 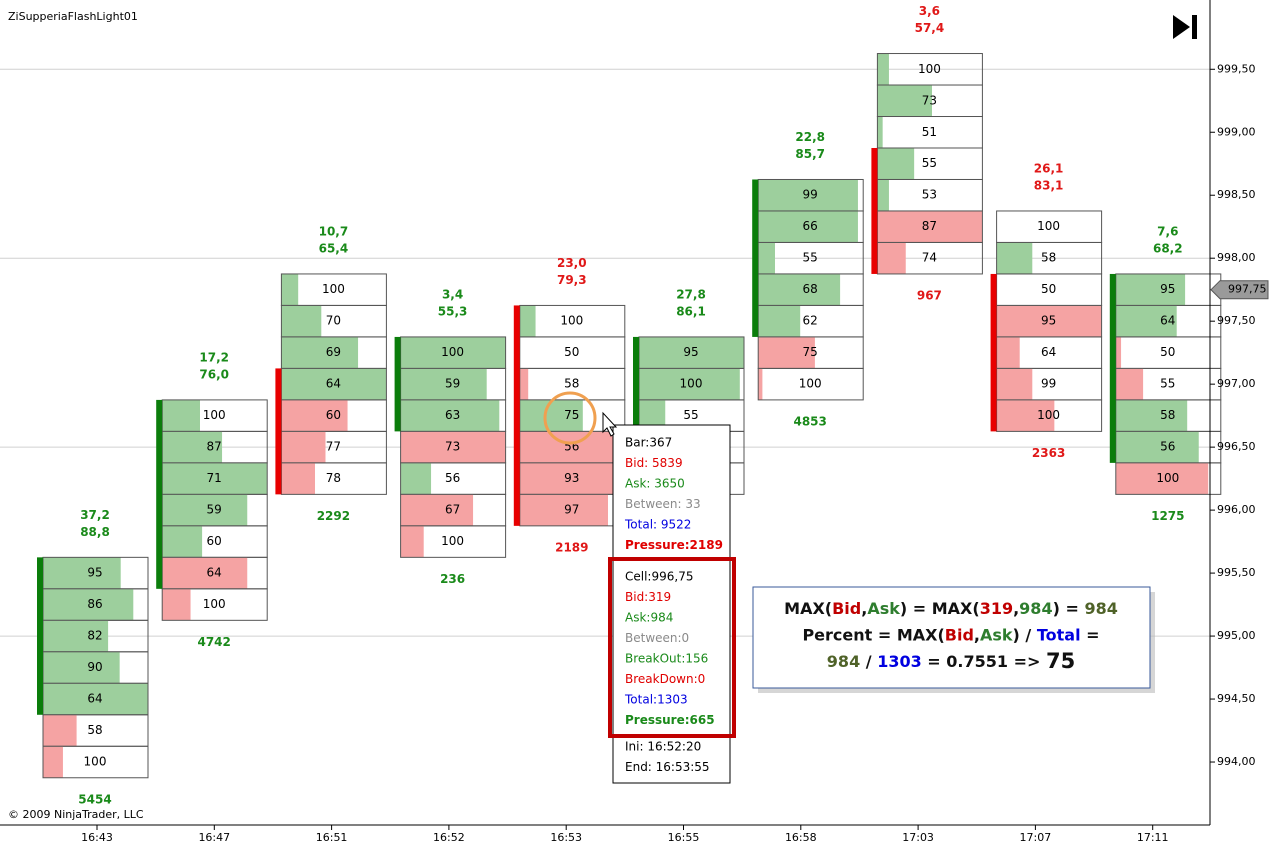 I want to click on cell-value: 93, so click(x=571, y=478).